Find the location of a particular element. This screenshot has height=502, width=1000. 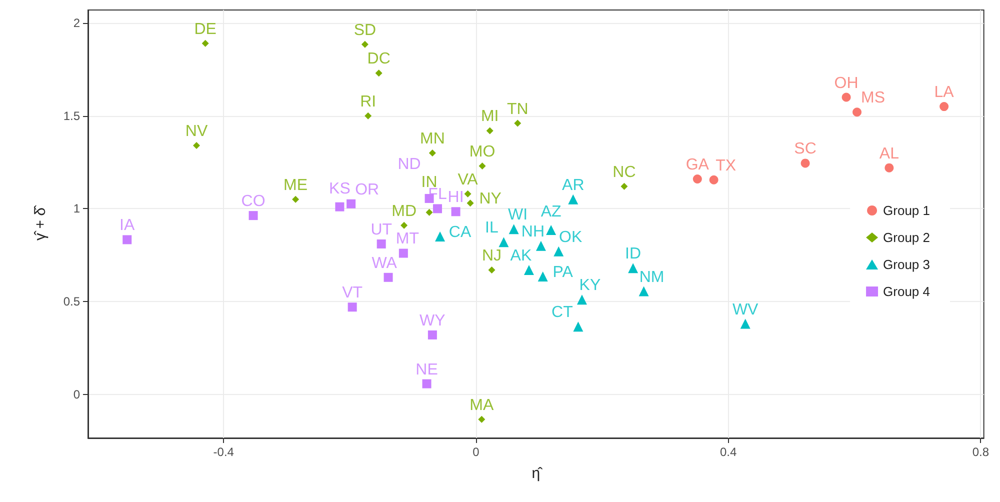

annotation: LA is located at coordinates (944, 93).